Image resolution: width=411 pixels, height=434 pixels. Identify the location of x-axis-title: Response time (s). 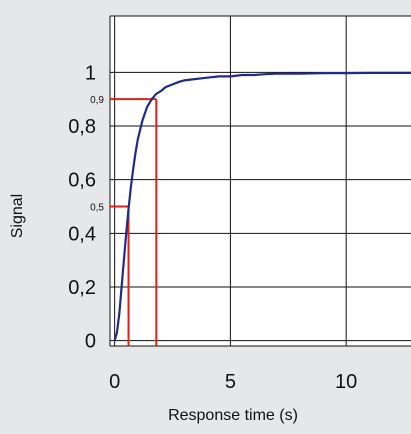
(233, 415).